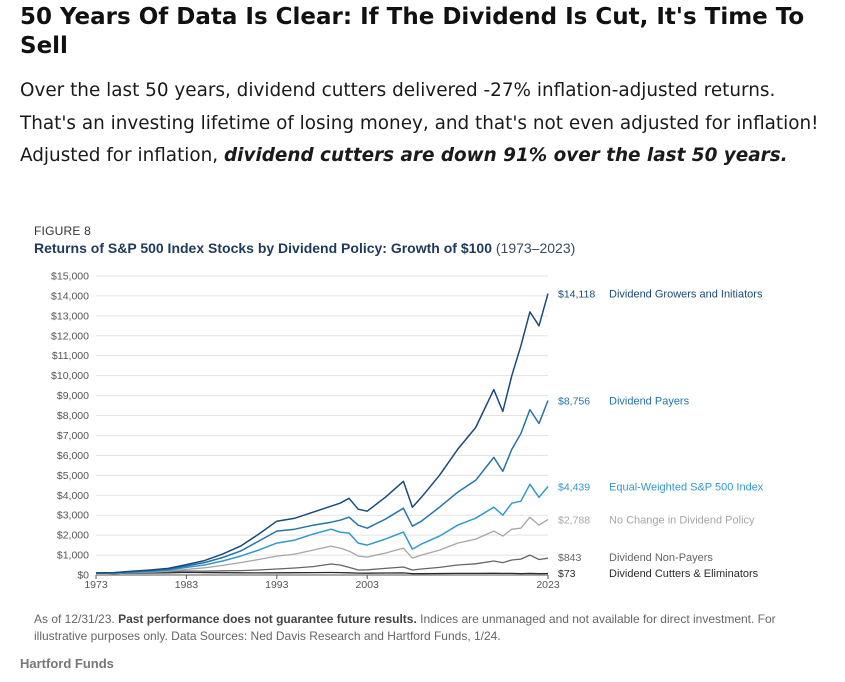 Image resolution: width=845 pixels, height=682 pixels. Describe the element at coordinates (67, 663) in the screenshot. I see `source-label: Hartford Funds` at that location.